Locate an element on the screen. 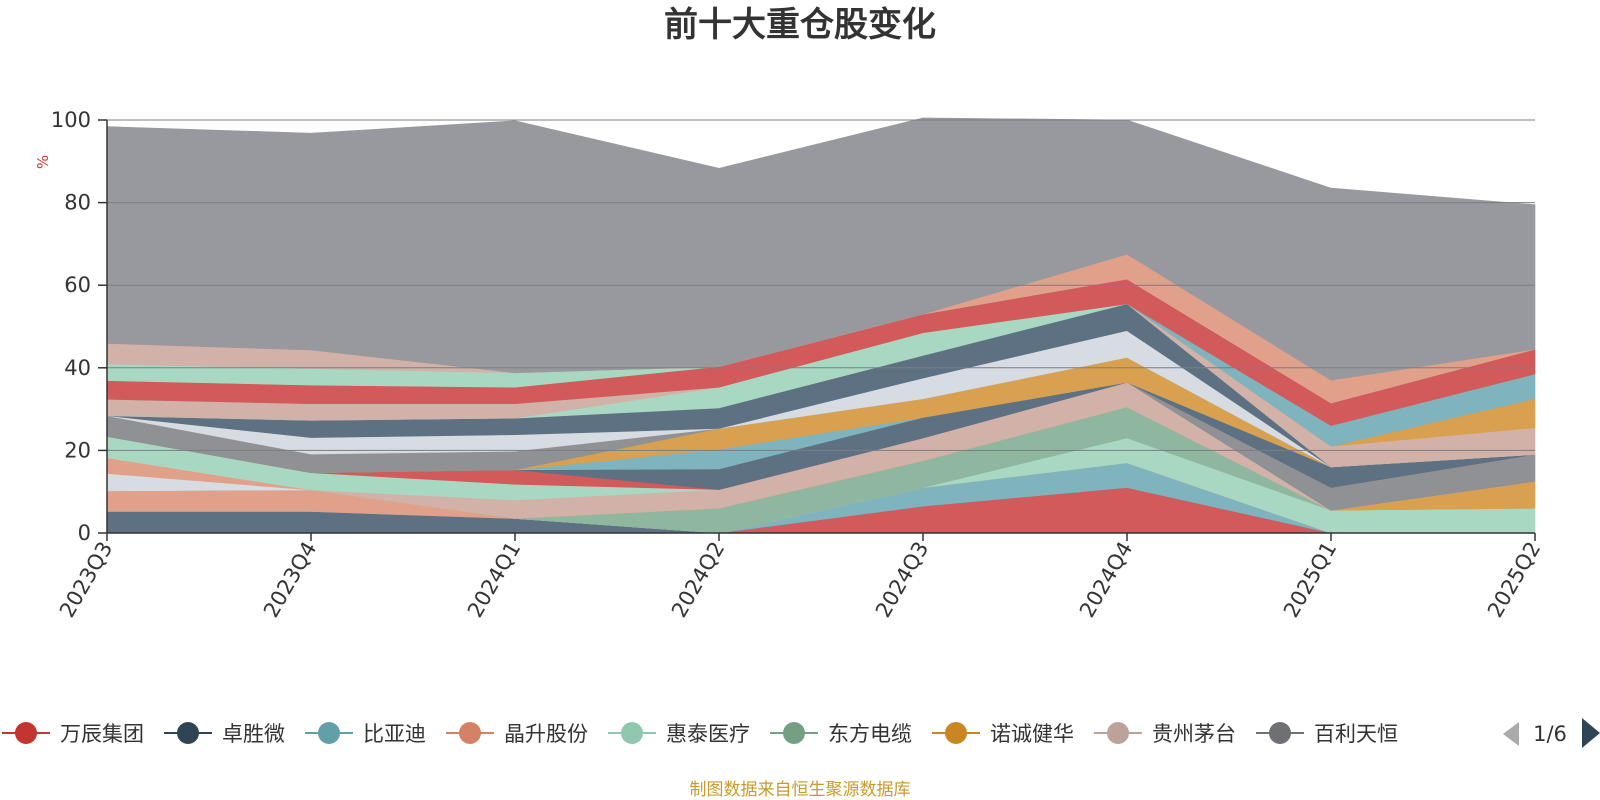  legend-item-0: 万辰集团 is located at coordinates (73, 734).